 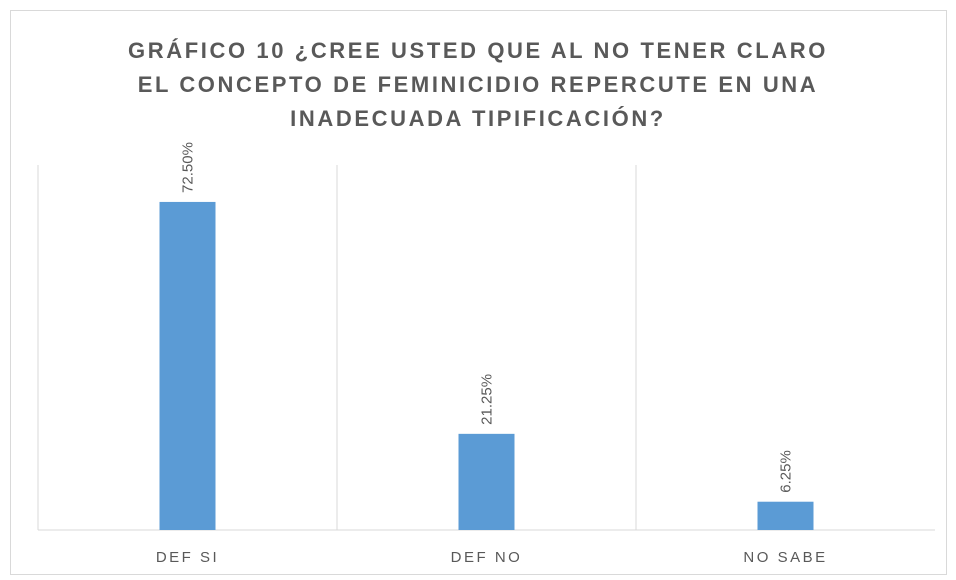 I want to click on value-label: 72.50%, so click(x=188, y=167).